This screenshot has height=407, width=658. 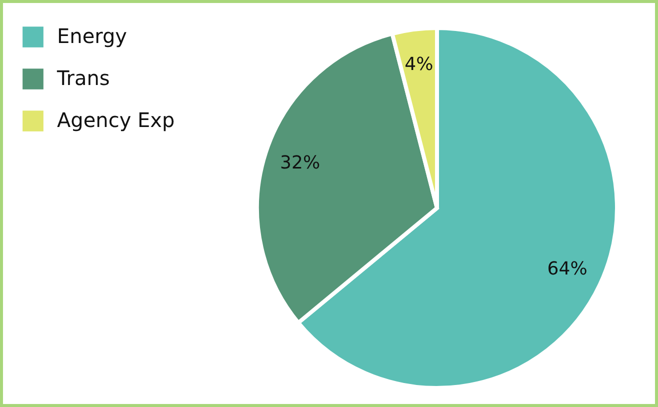 What do you see at coordinates (567, 269) in the screenshot?
I see `data-label: 64%` at bounding box center [567, 269].